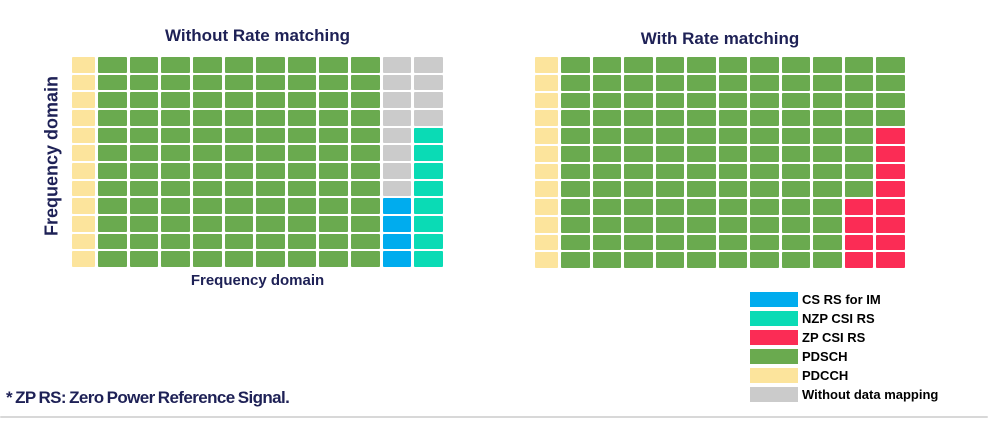 The width and height of the screenshot is (988, 425). Describe the element at coordinates (397, 206) in the screenshot. I see `grid-cell-cs-rs-for-im` at that location.